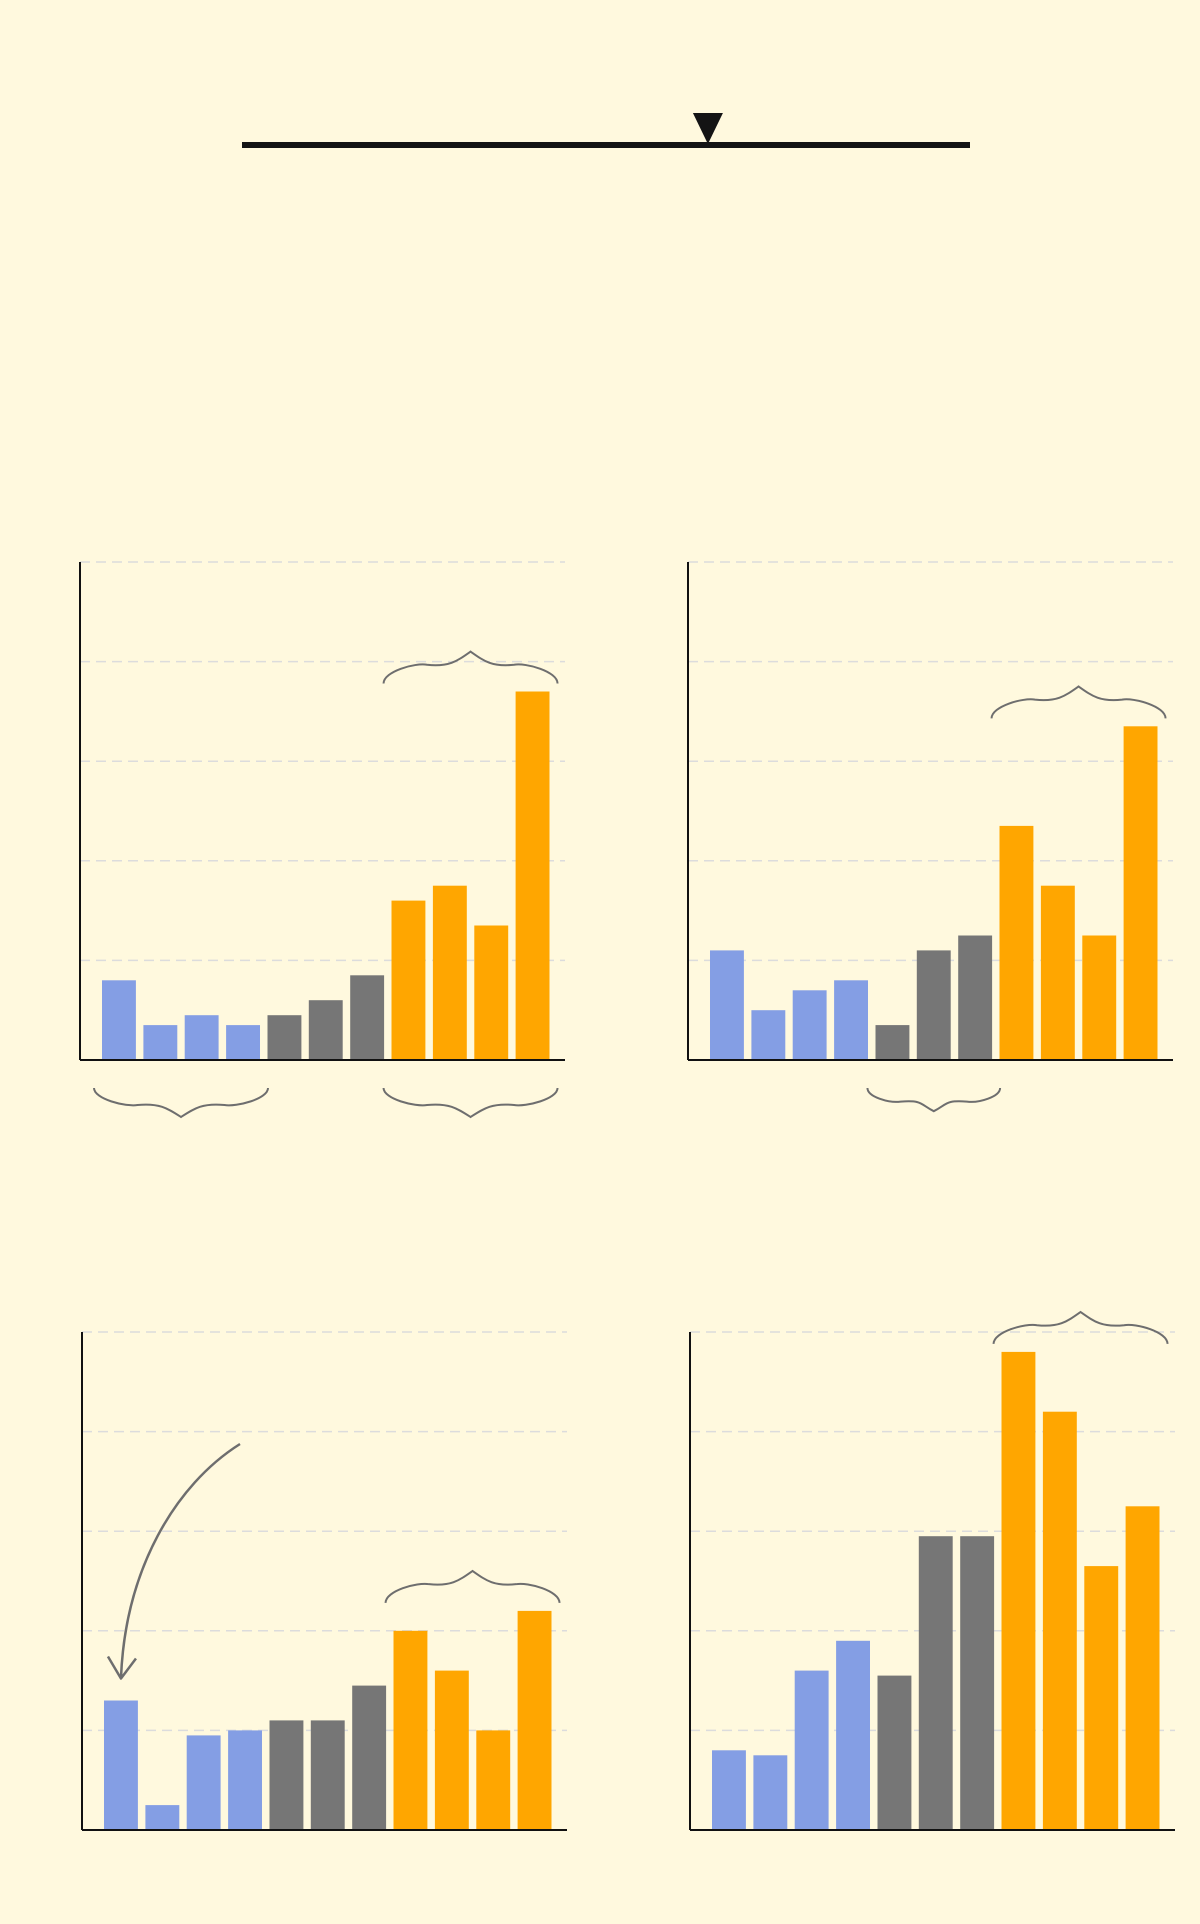 The image size is (1200, 1924). What do you see at coordinates (707, 128) in the screenshot?
I see `slider-handle` at bounding box center [707, 128].